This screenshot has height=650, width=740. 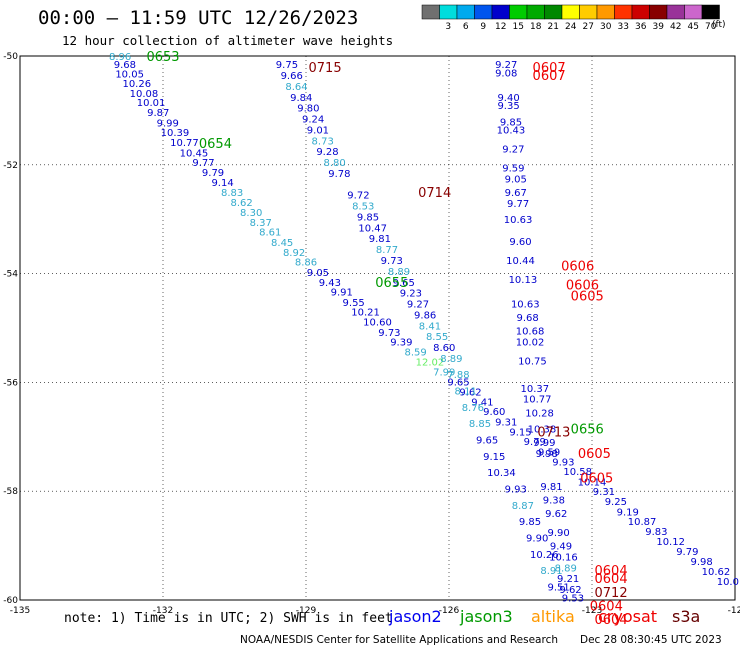 What do you see at coordinates (693, 27) in the screenshot?
I see `legend-label: 45` at bounding box center [693, 27].